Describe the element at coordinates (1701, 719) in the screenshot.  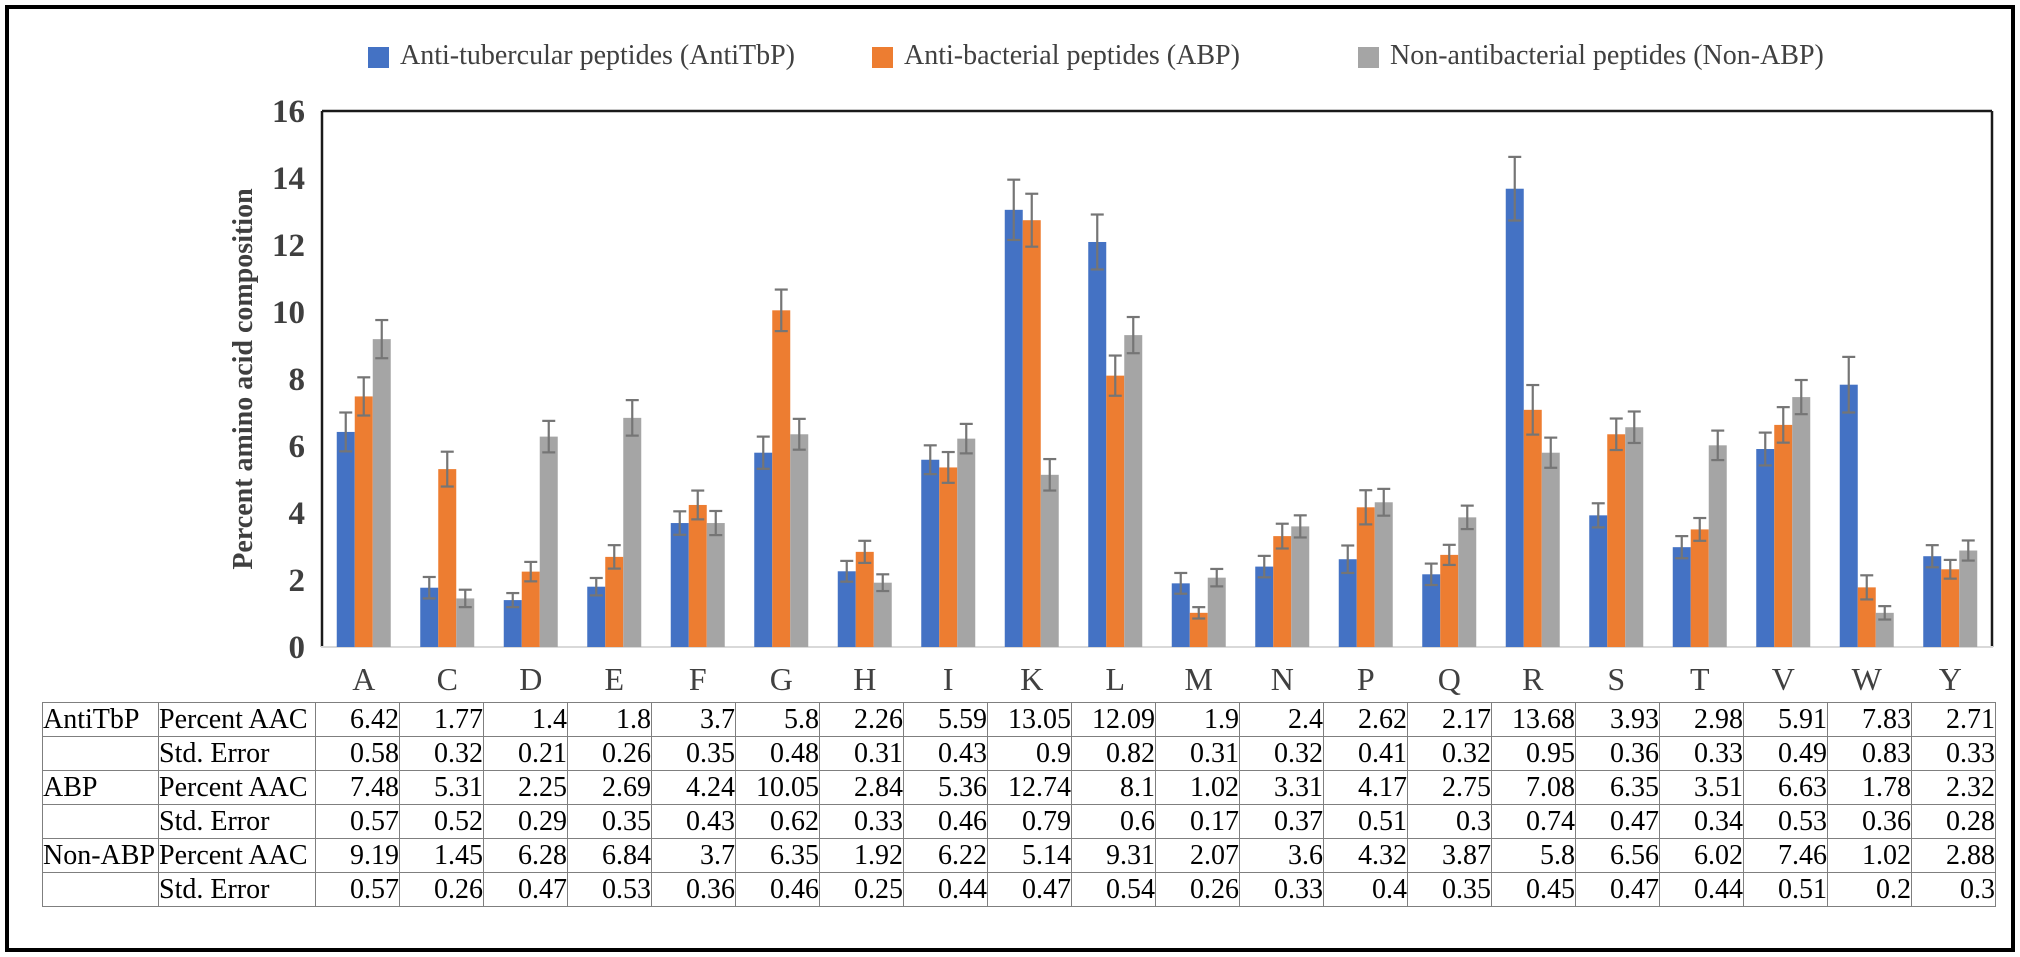
I see `table-value-cell: 2.98` at that location.